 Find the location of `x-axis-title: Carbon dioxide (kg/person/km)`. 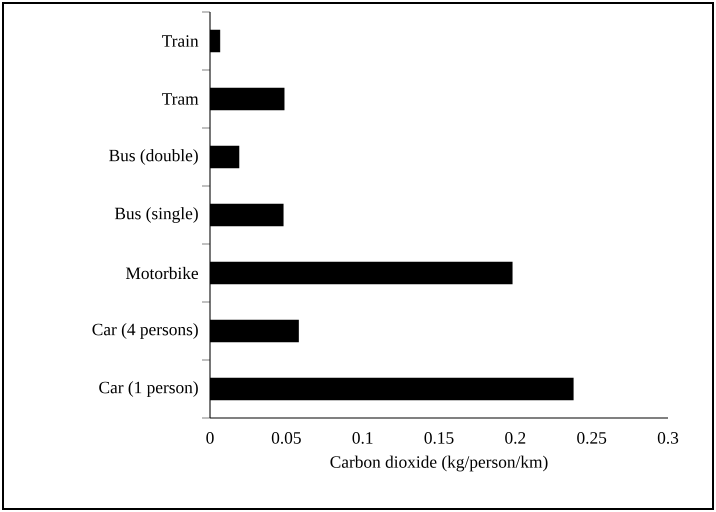

x-axis-title: Carbon dioxide (kg/person/km) is located at coordinates (439, 464).